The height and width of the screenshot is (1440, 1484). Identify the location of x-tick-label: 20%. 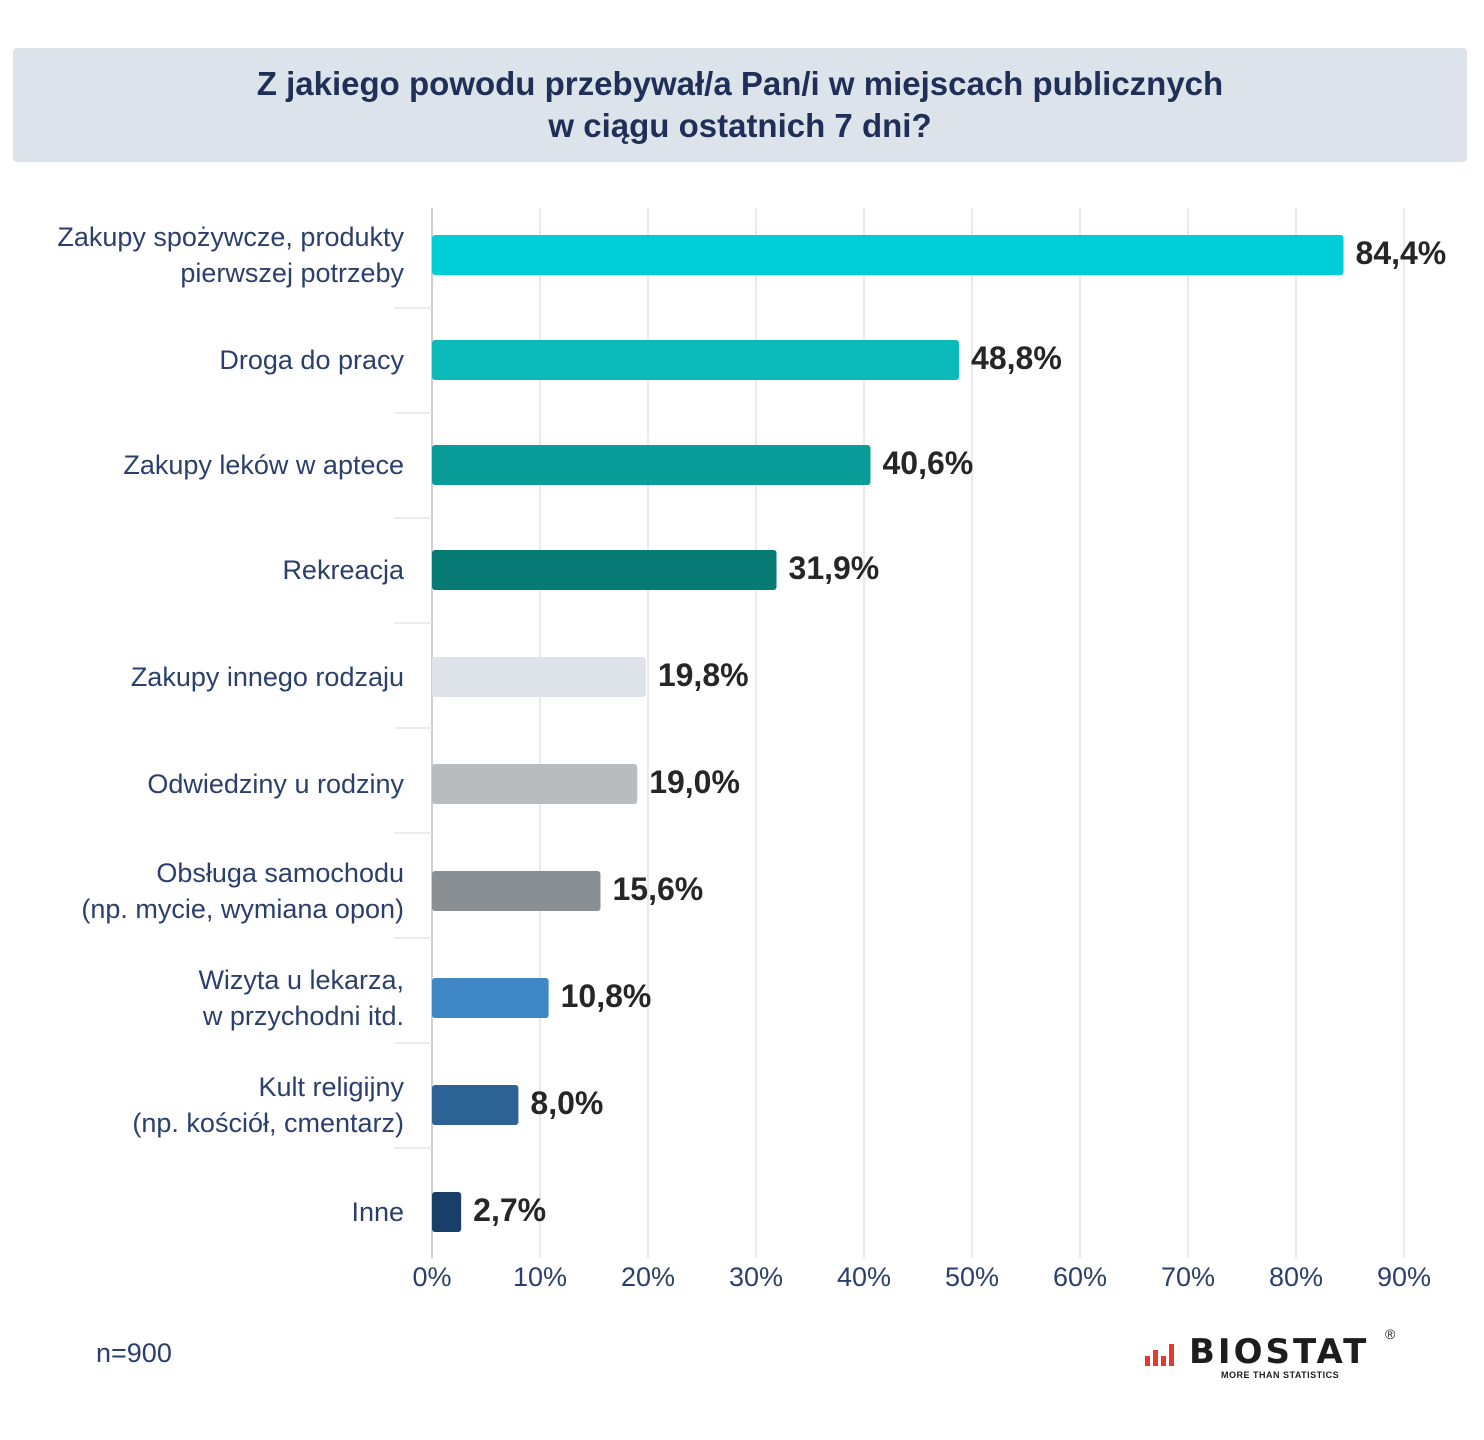
(648, 1277).